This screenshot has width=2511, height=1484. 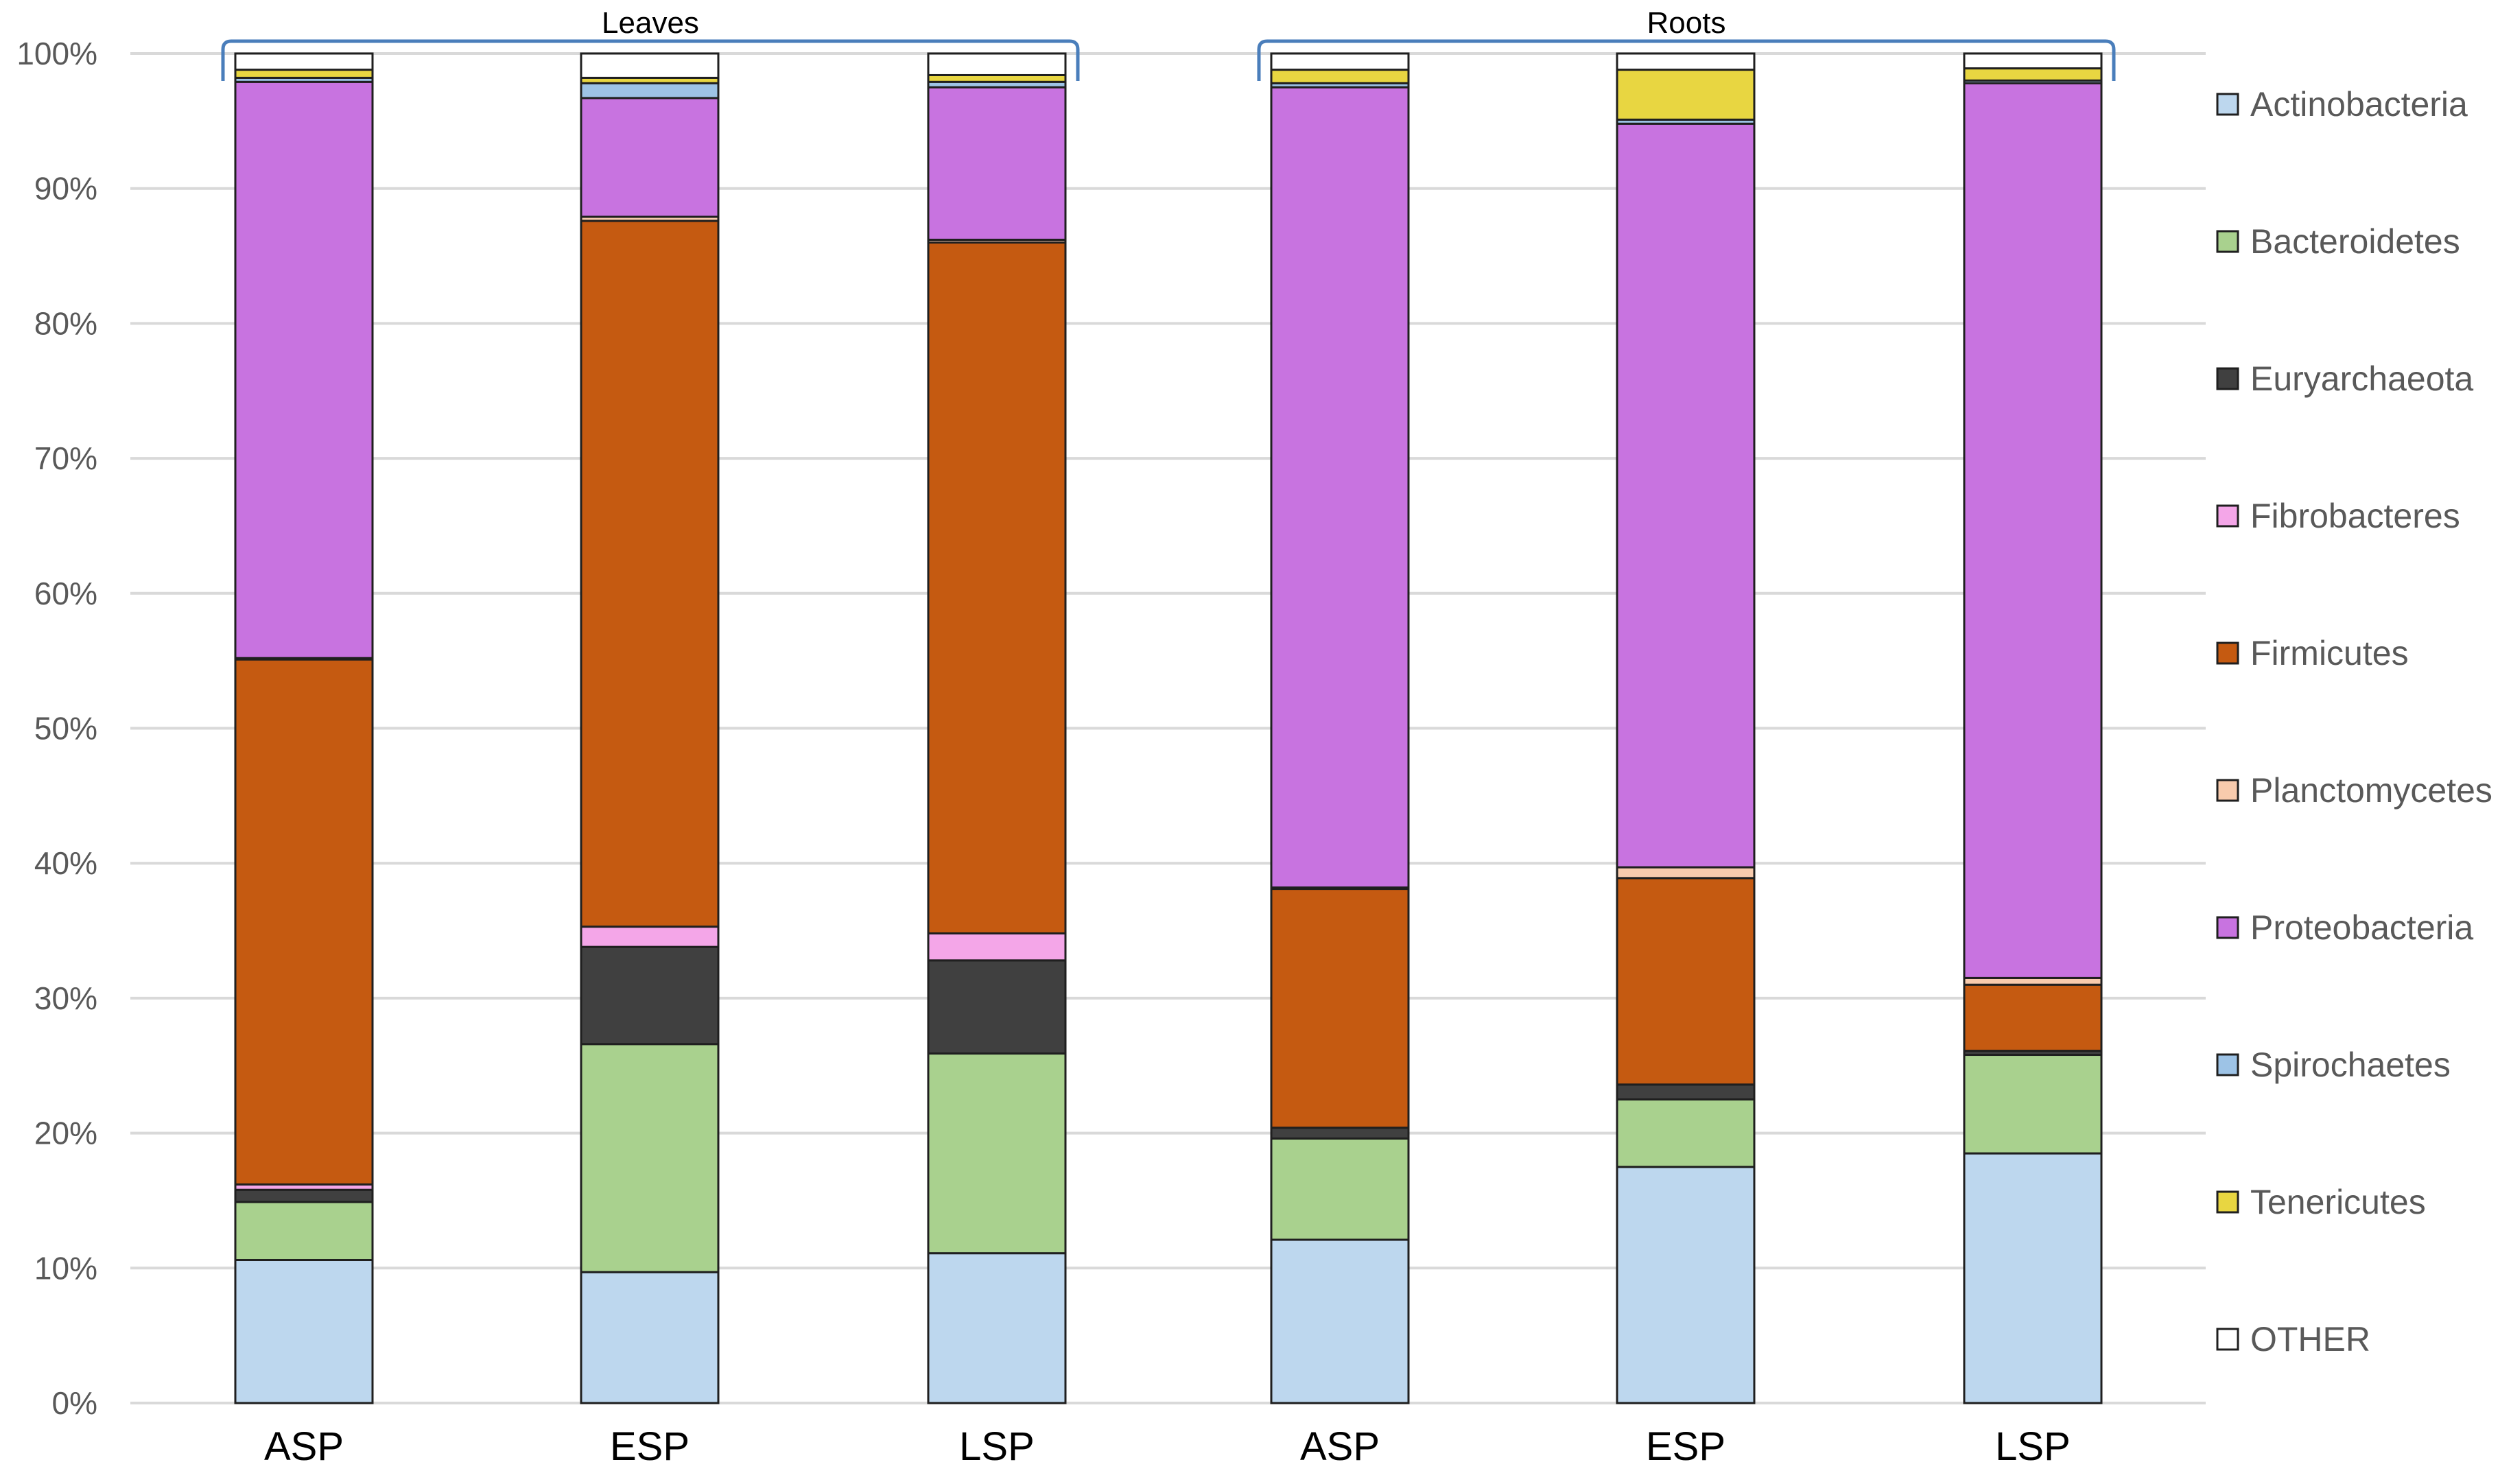 I want to click on x-axis-category-labels: ASP ESP LSP ASP ESP LSP, so click(x=1167, y=1446).